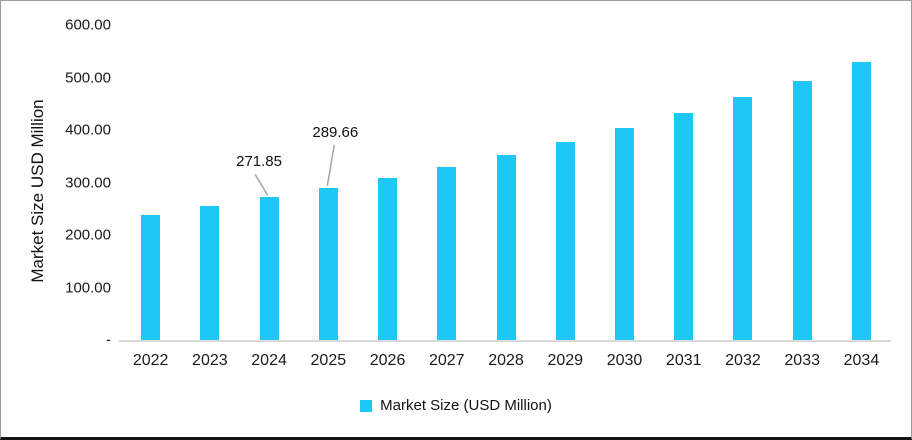 This screenshot has height=440, width=912. Describe the element at coordinates (466, 405) in the screenshot. I see `legend-label: Market Size (USD Million)` at that location.